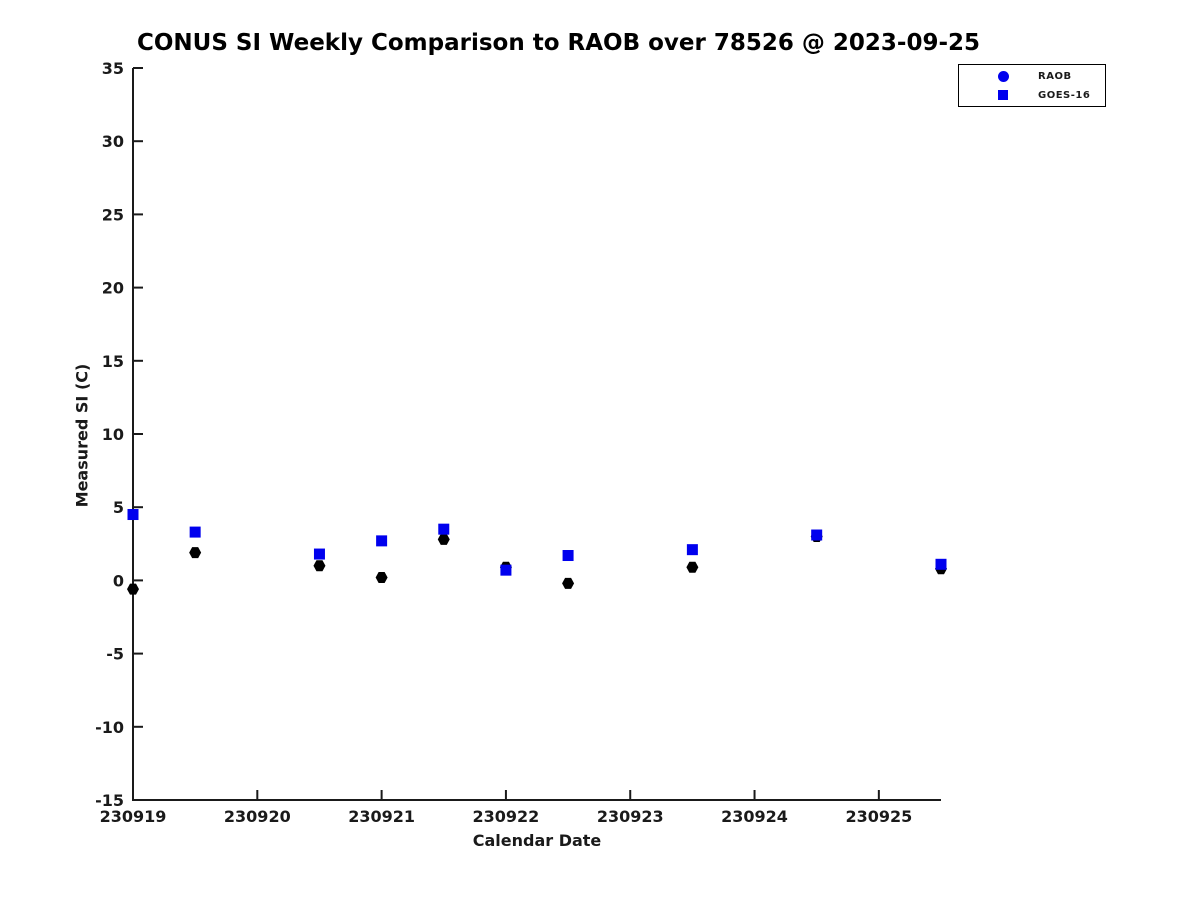  Describe the element at coordinates (257, 816) in the screenshot. I see `x-tick-label: 230920` at that location.